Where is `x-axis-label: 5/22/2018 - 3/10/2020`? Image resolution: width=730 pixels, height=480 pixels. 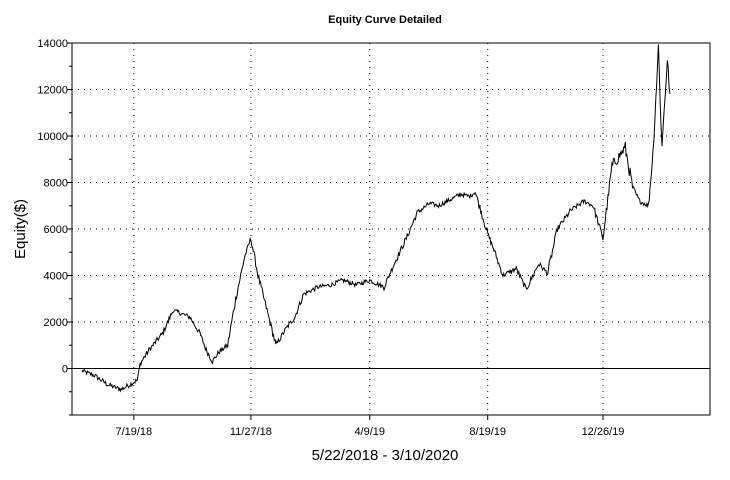 x-axis-label: 5/22/2018 - 3/10/2020 is located at coordinates (385, 455).